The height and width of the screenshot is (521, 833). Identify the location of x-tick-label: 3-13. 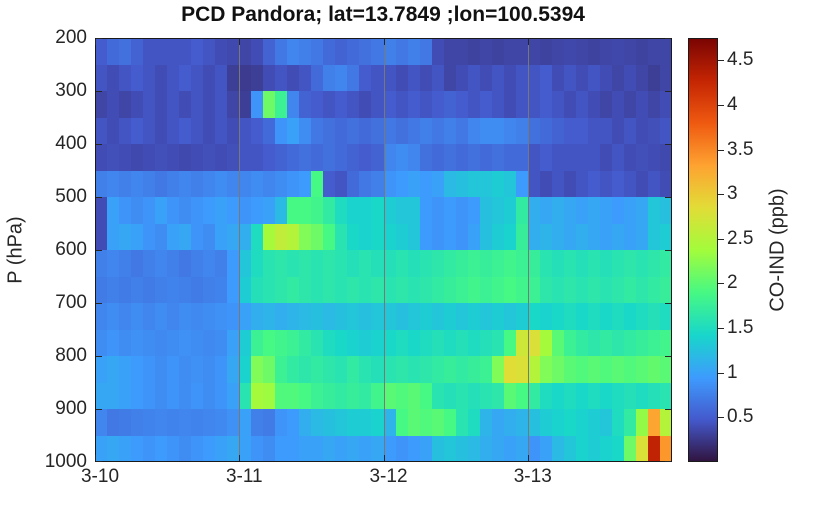
(532, 476).